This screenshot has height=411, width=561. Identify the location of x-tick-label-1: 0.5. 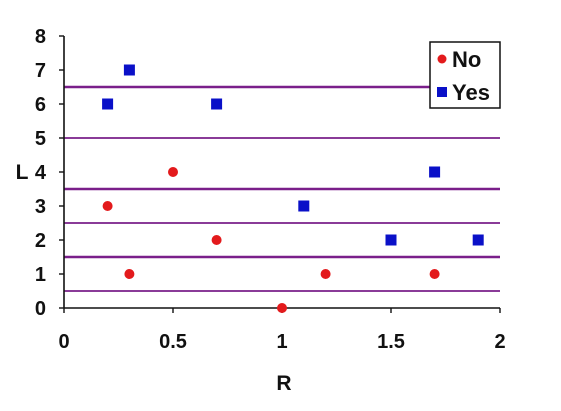
(173, 342).